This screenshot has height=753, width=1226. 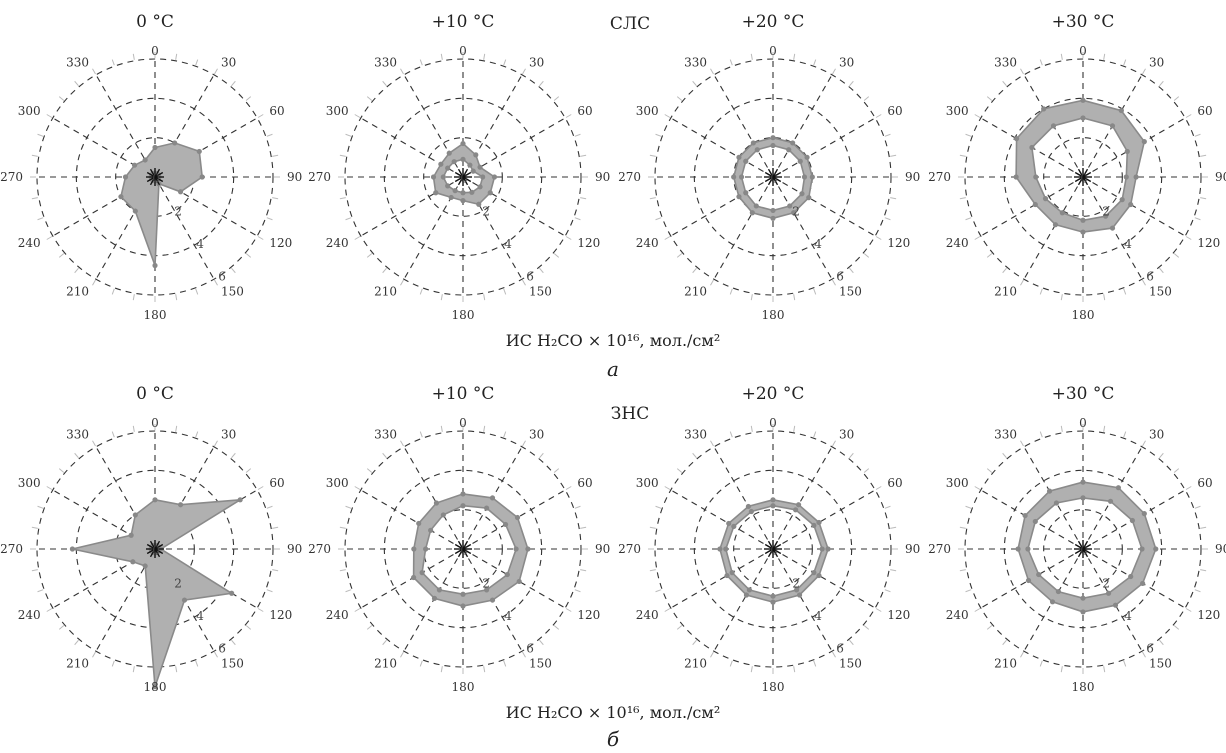 What do you see at coordinates (540, 291) in the screenshot?
I see `angle-tick-label: 150` at bounding box center [540, 291].